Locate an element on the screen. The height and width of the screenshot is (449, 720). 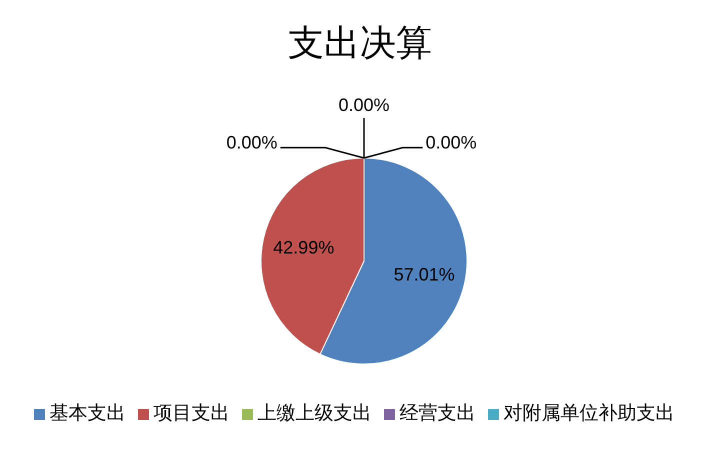
data-label: 57.01% is located at coordinates (424, 274).